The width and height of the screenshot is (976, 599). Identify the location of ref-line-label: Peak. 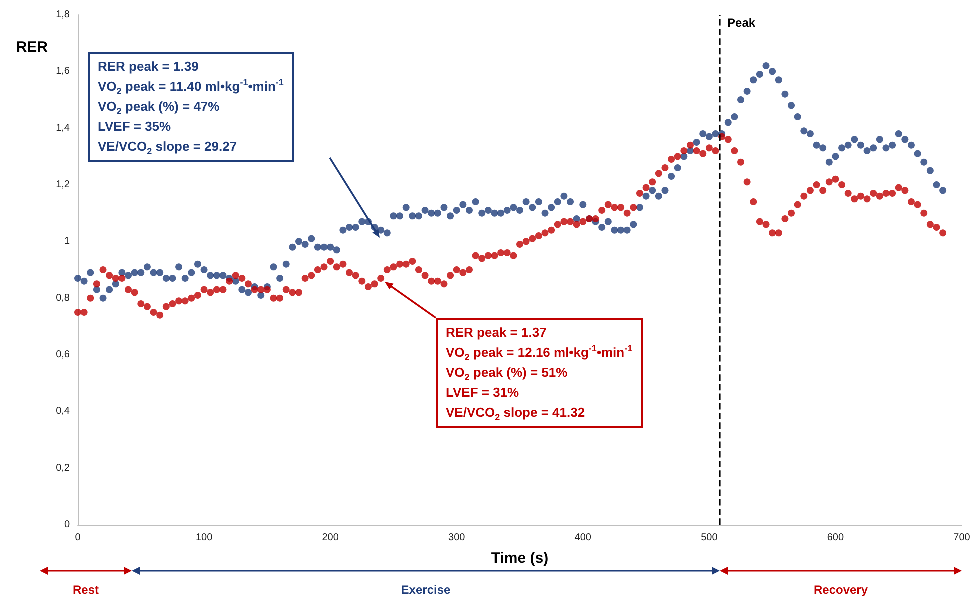
(742, 23).